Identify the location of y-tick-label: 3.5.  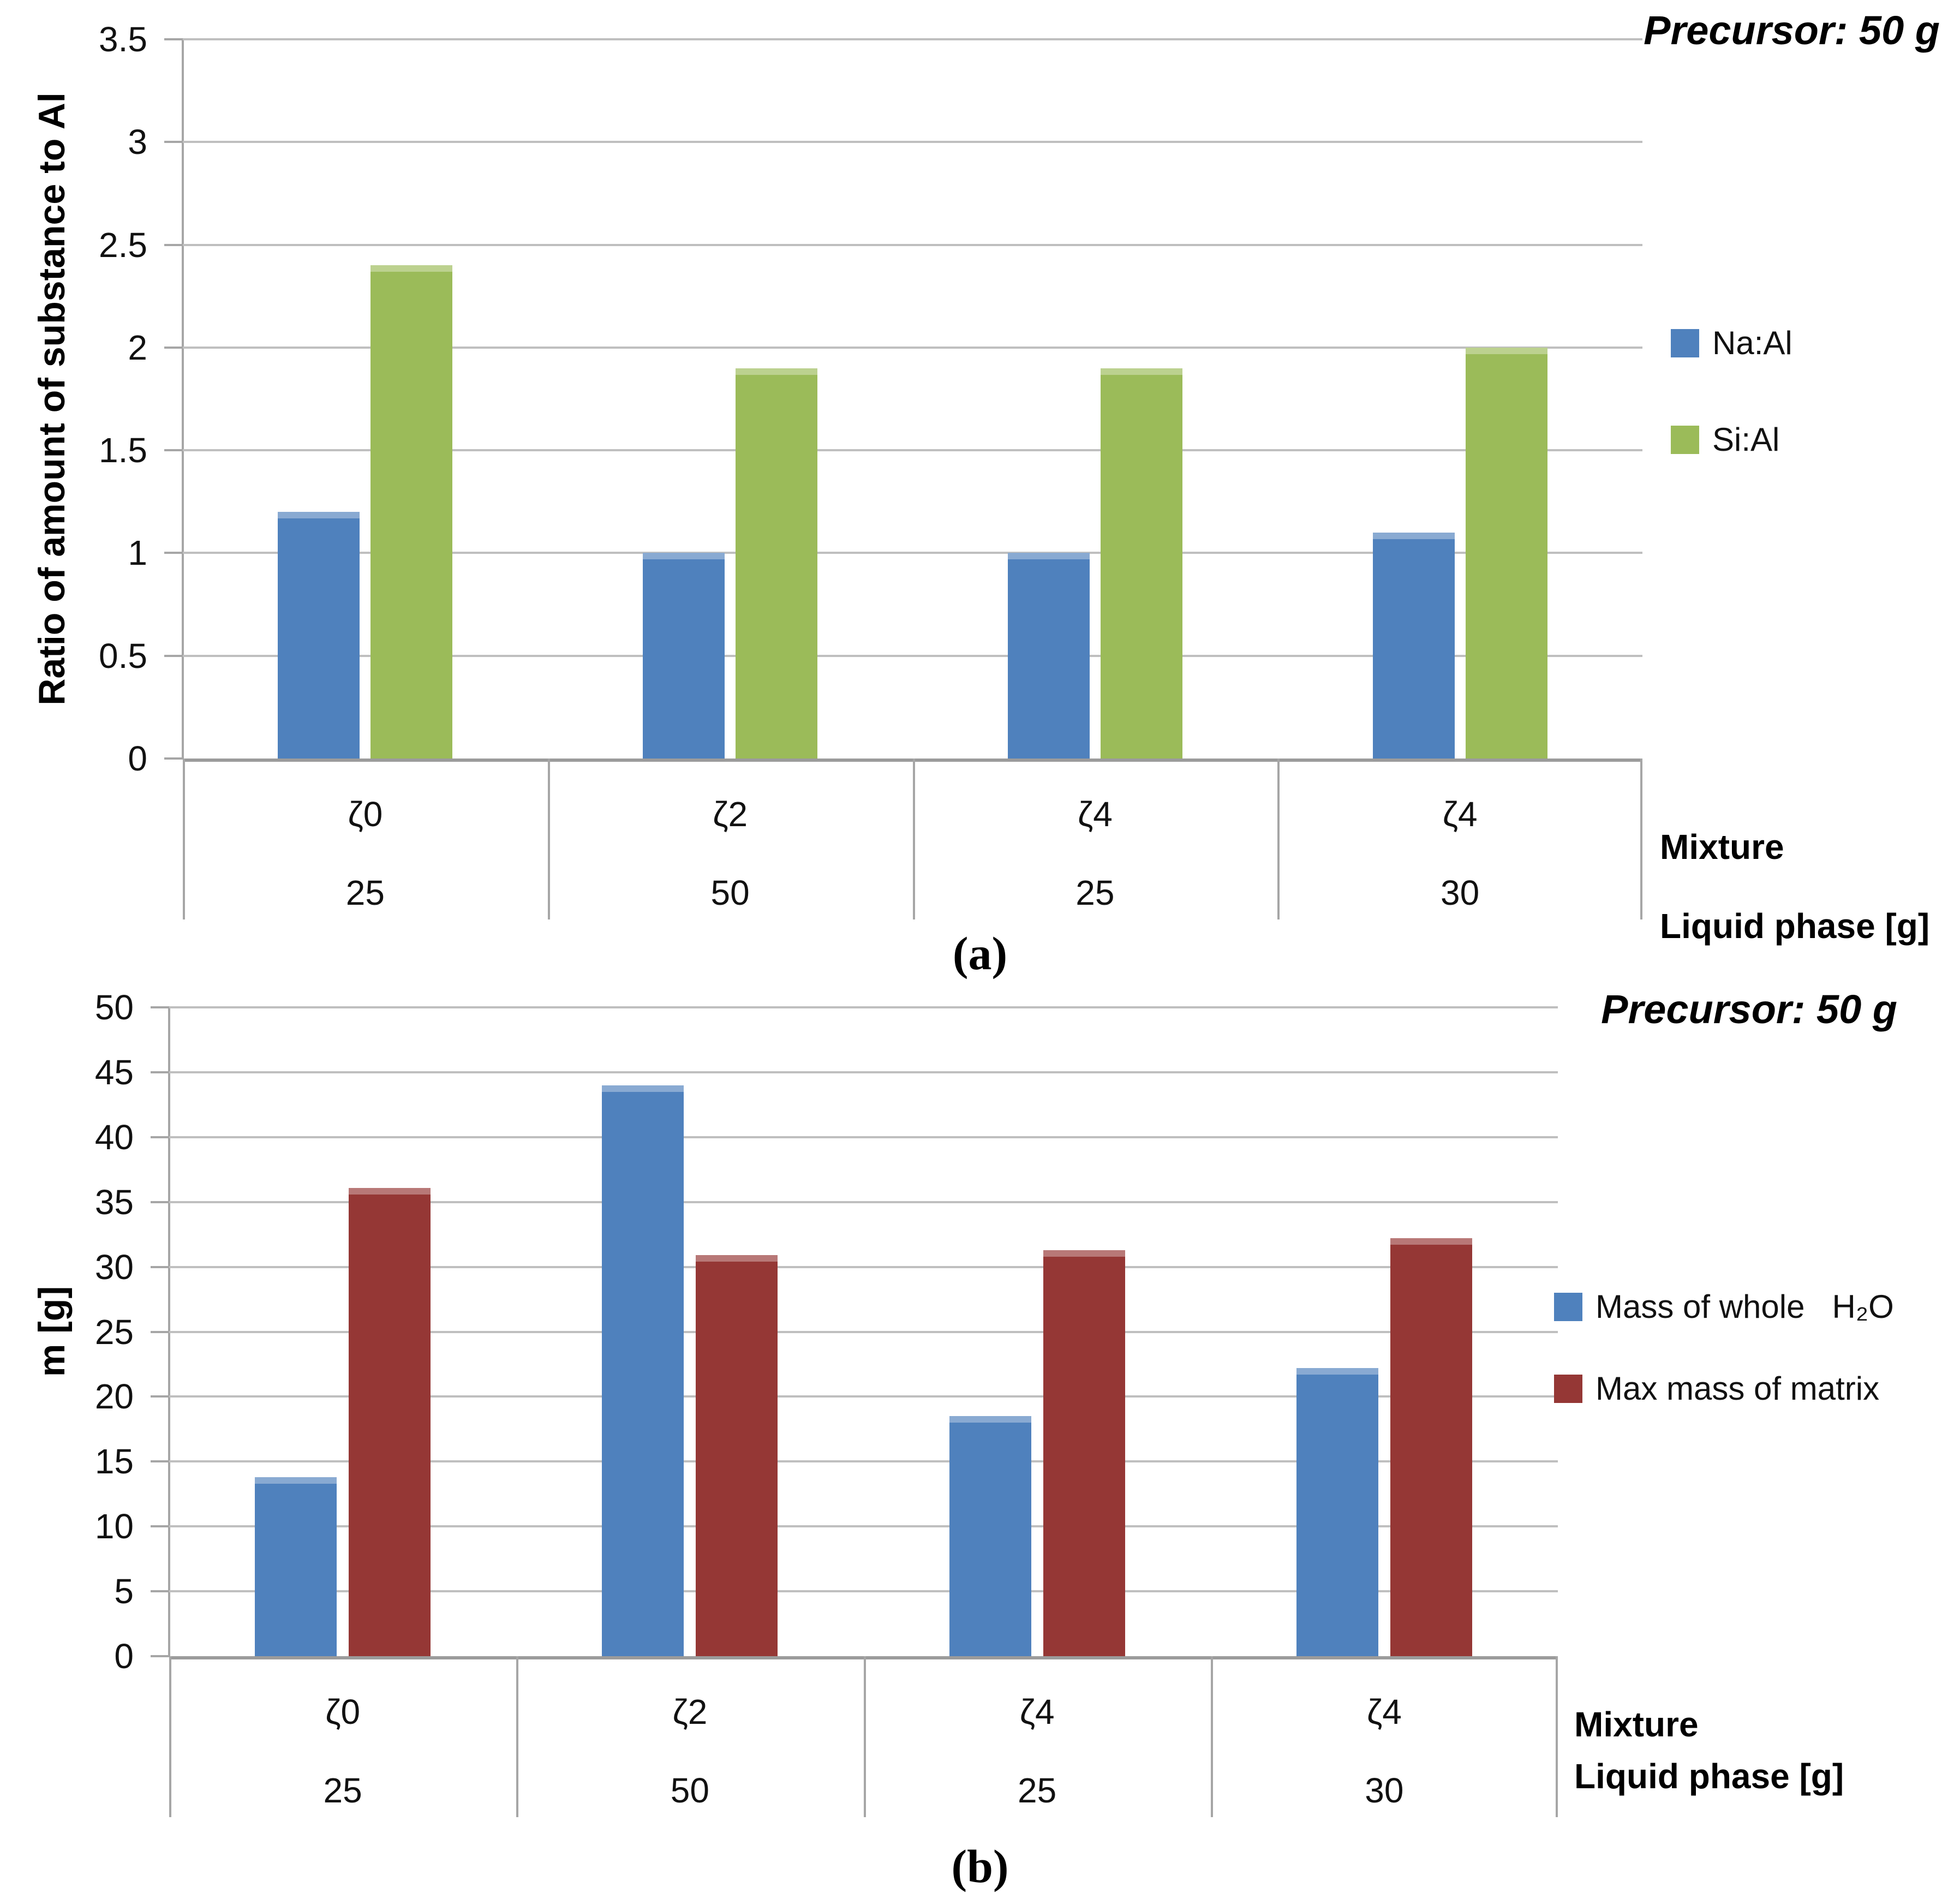
(123, 39).